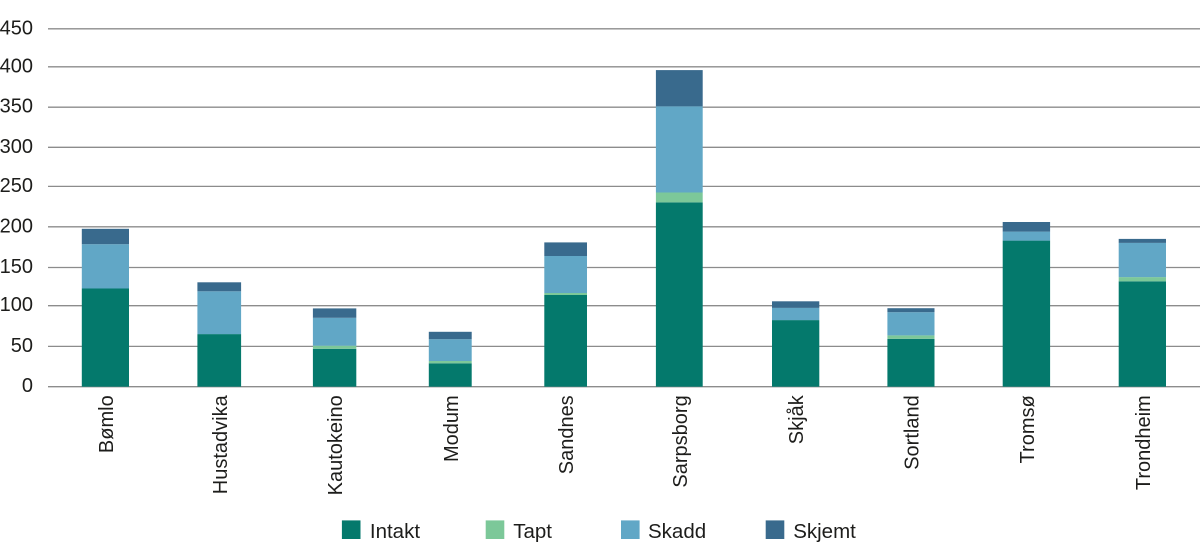 The image size is (1200, 558). I want to click on svg-text: 450, so click(16, 28).